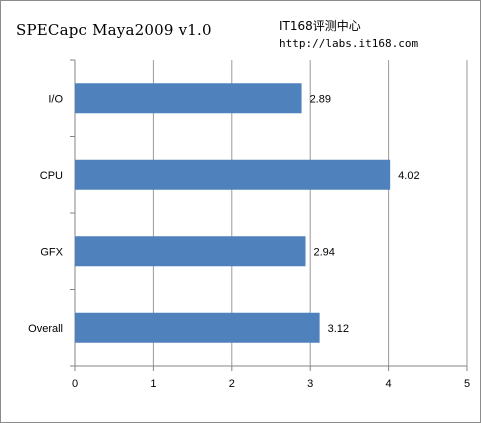  Describe the element at coordinates (467, 384) in the screenshot. I see `x-tick-label: 5` at that location.